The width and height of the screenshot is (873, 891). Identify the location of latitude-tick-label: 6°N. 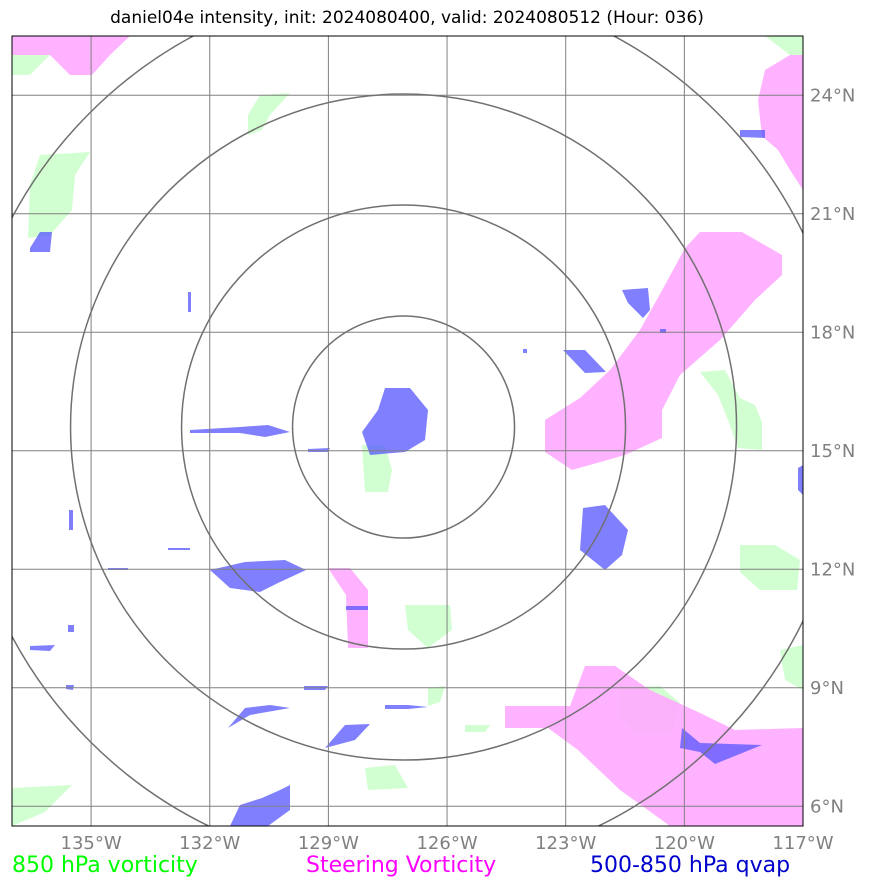
(827, 806).